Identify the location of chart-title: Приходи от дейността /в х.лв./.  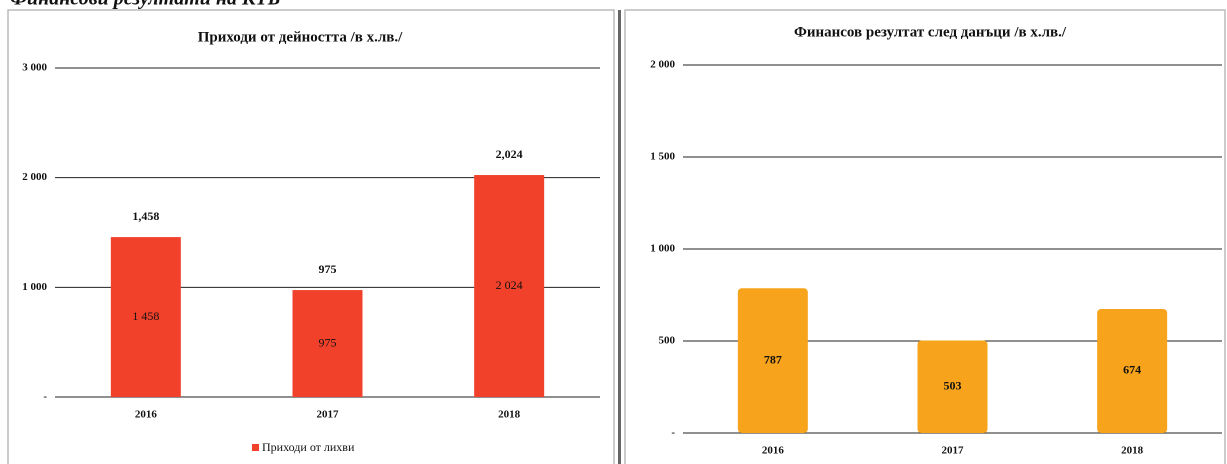
(300, 37).